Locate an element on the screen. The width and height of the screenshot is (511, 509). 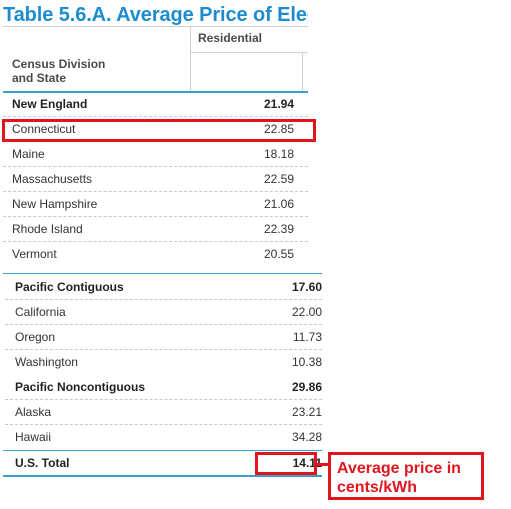
header-bottom-rule is located at coordinates (155, 92).